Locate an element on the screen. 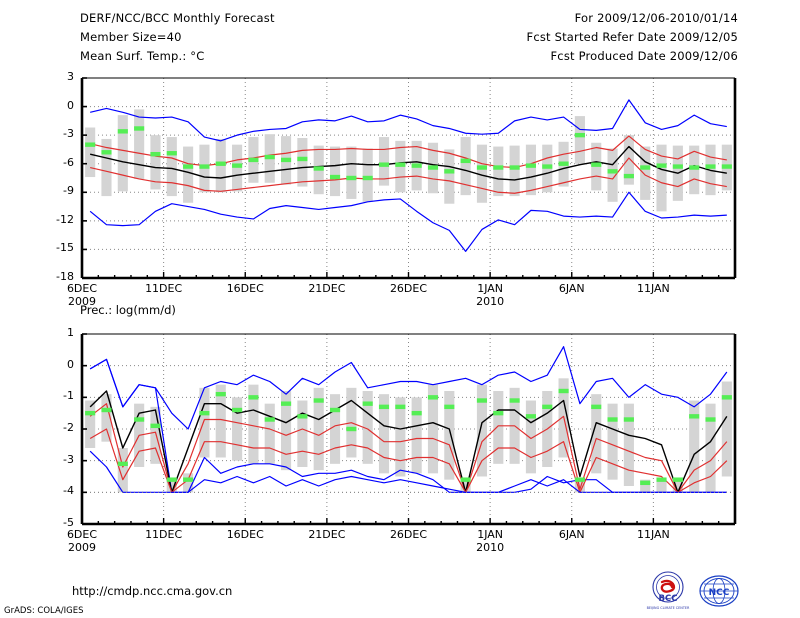 The width and height of the screenshot is (800, 618). x-tick-label: 1JAN is located at coordinates (490, 534).